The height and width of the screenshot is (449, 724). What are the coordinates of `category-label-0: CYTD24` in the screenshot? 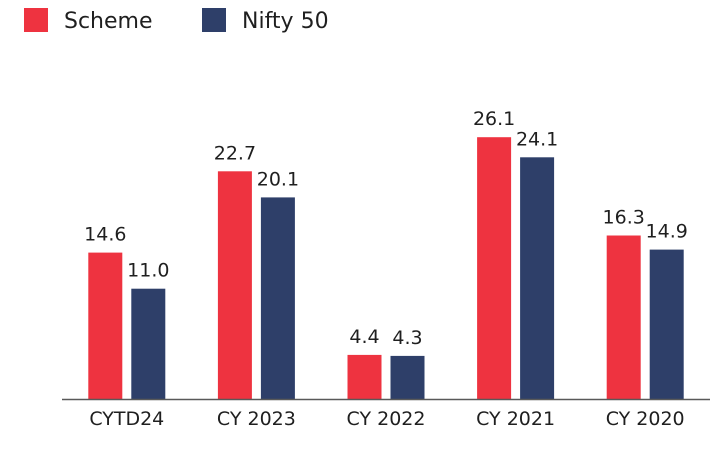 It's located at (126, 419).